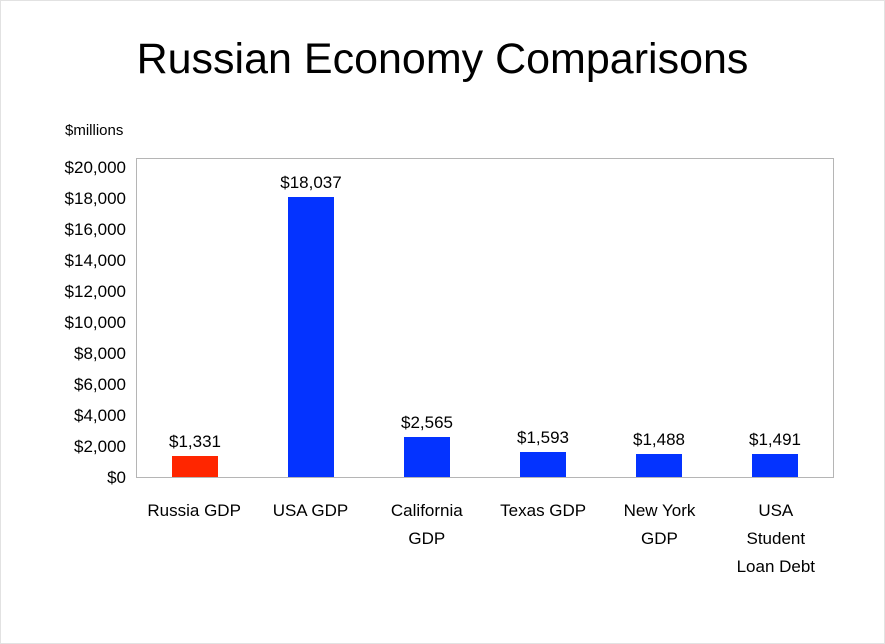  What do you see at coordinates (95, 322) in the screenshot?
I see `y-tick-label: $10,000` at bounding box center [95, 322].